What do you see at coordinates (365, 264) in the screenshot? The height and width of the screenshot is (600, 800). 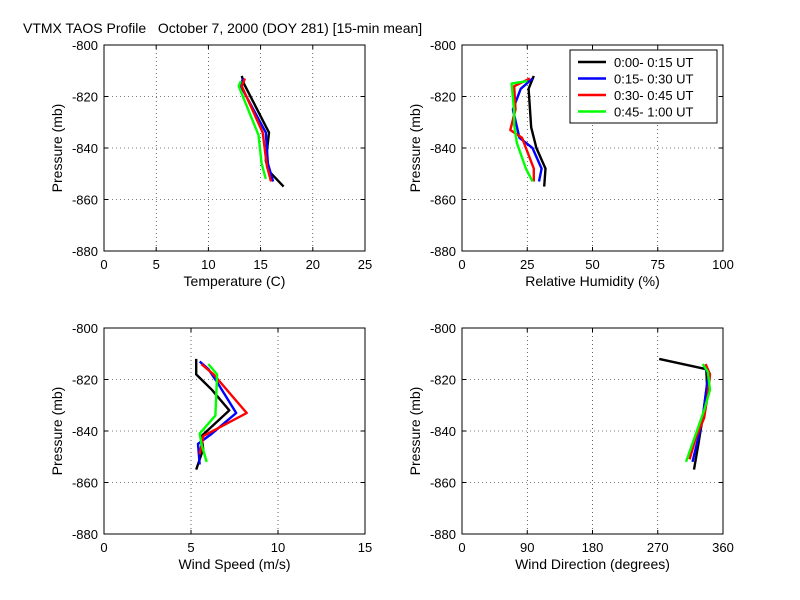 I see `temperature-x-tick-label: 25` at bounding box center [365, 264].